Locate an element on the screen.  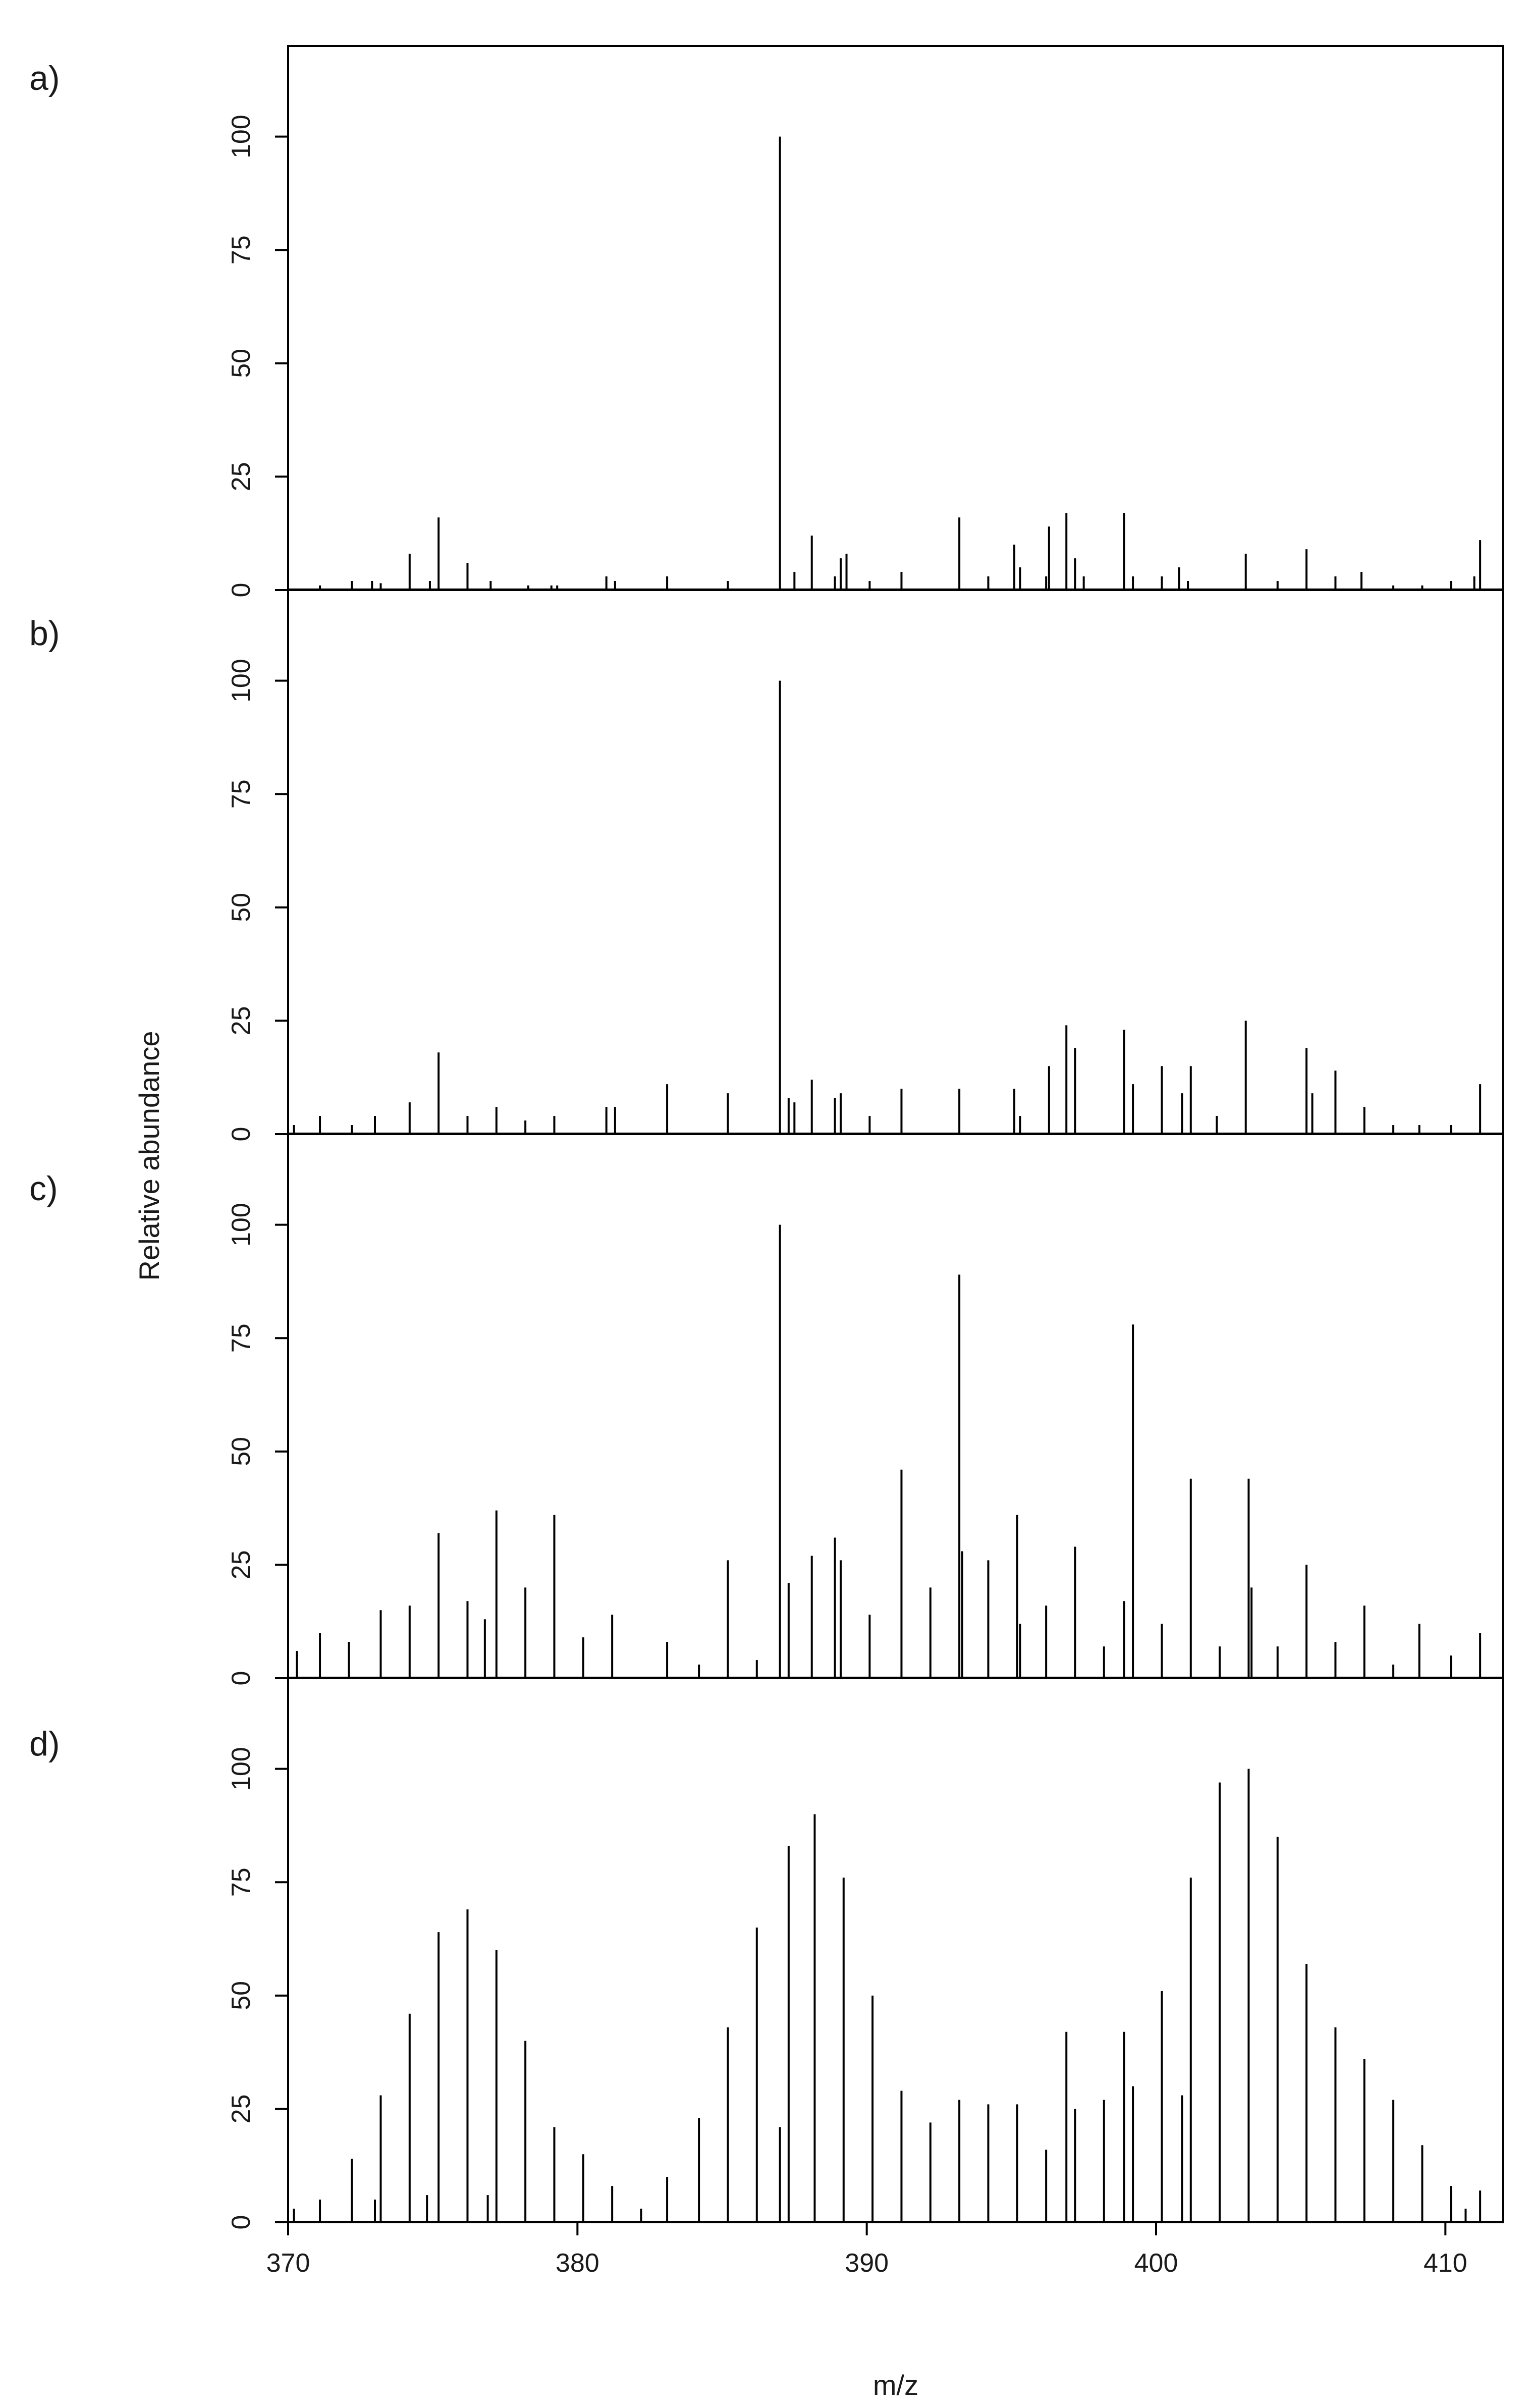
panel-d-peaks is located at coordinates (896, 1996).